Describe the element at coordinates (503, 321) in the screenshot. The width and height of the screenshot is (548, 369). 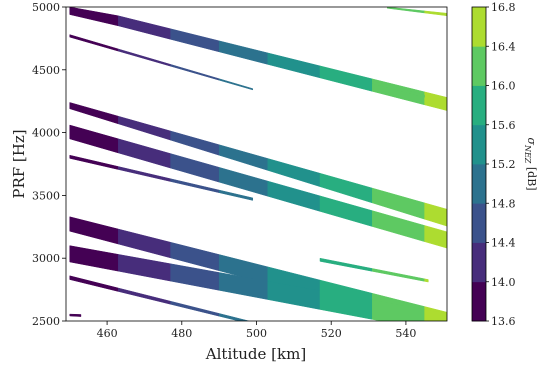
I see `colorbar-tick-label: 13.6` at that location.